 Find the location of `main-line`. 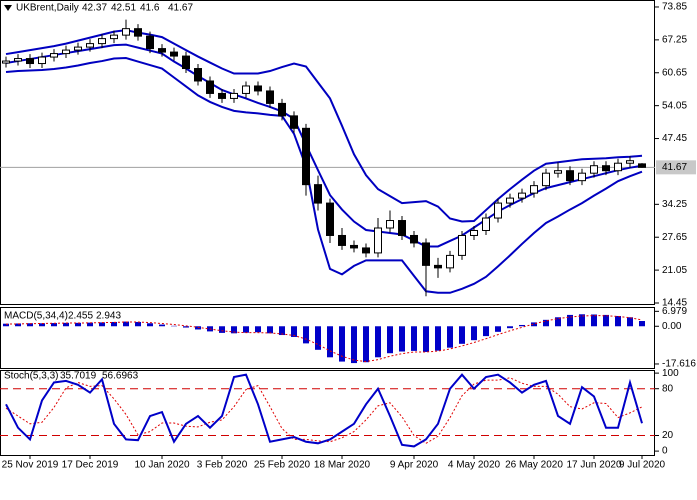

main-line is located at coordinates (324, 410).